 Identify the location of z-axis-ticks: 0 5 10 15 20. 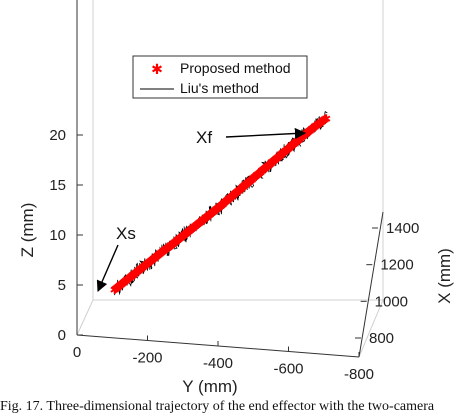
(66, 235).